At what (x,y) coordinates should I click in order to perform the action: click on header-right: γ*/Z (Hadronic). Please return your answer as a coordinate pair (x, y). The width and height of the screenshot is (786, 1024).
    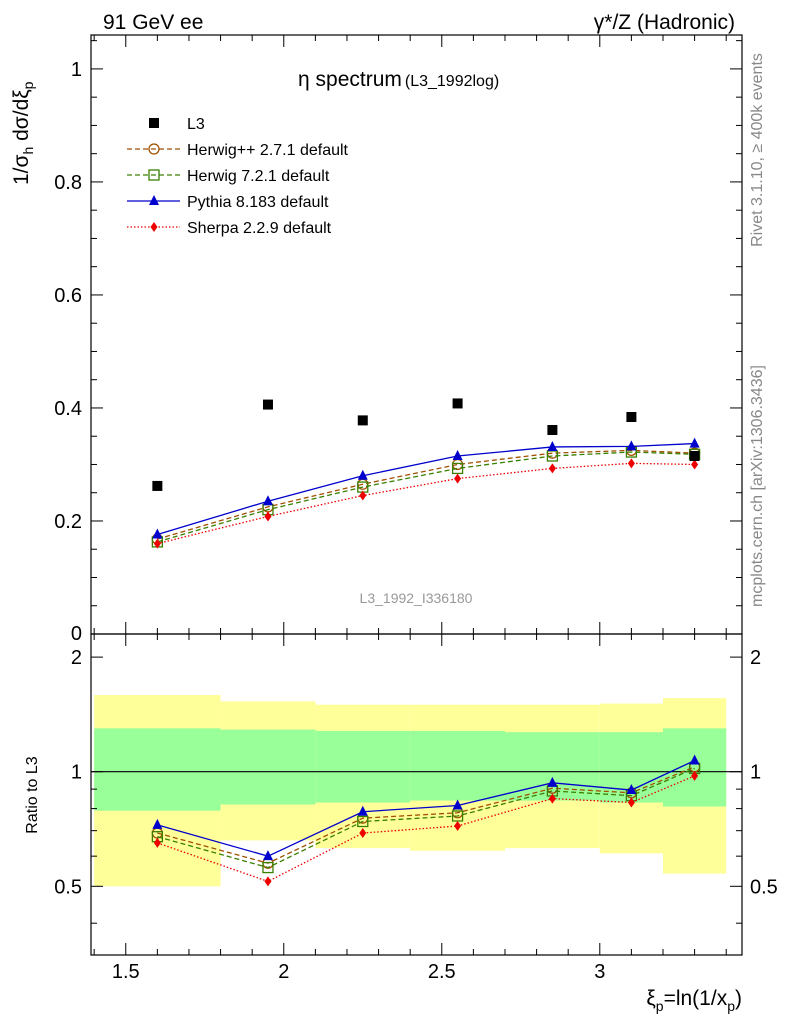
    Looking at the image, I should click on (664, 22).